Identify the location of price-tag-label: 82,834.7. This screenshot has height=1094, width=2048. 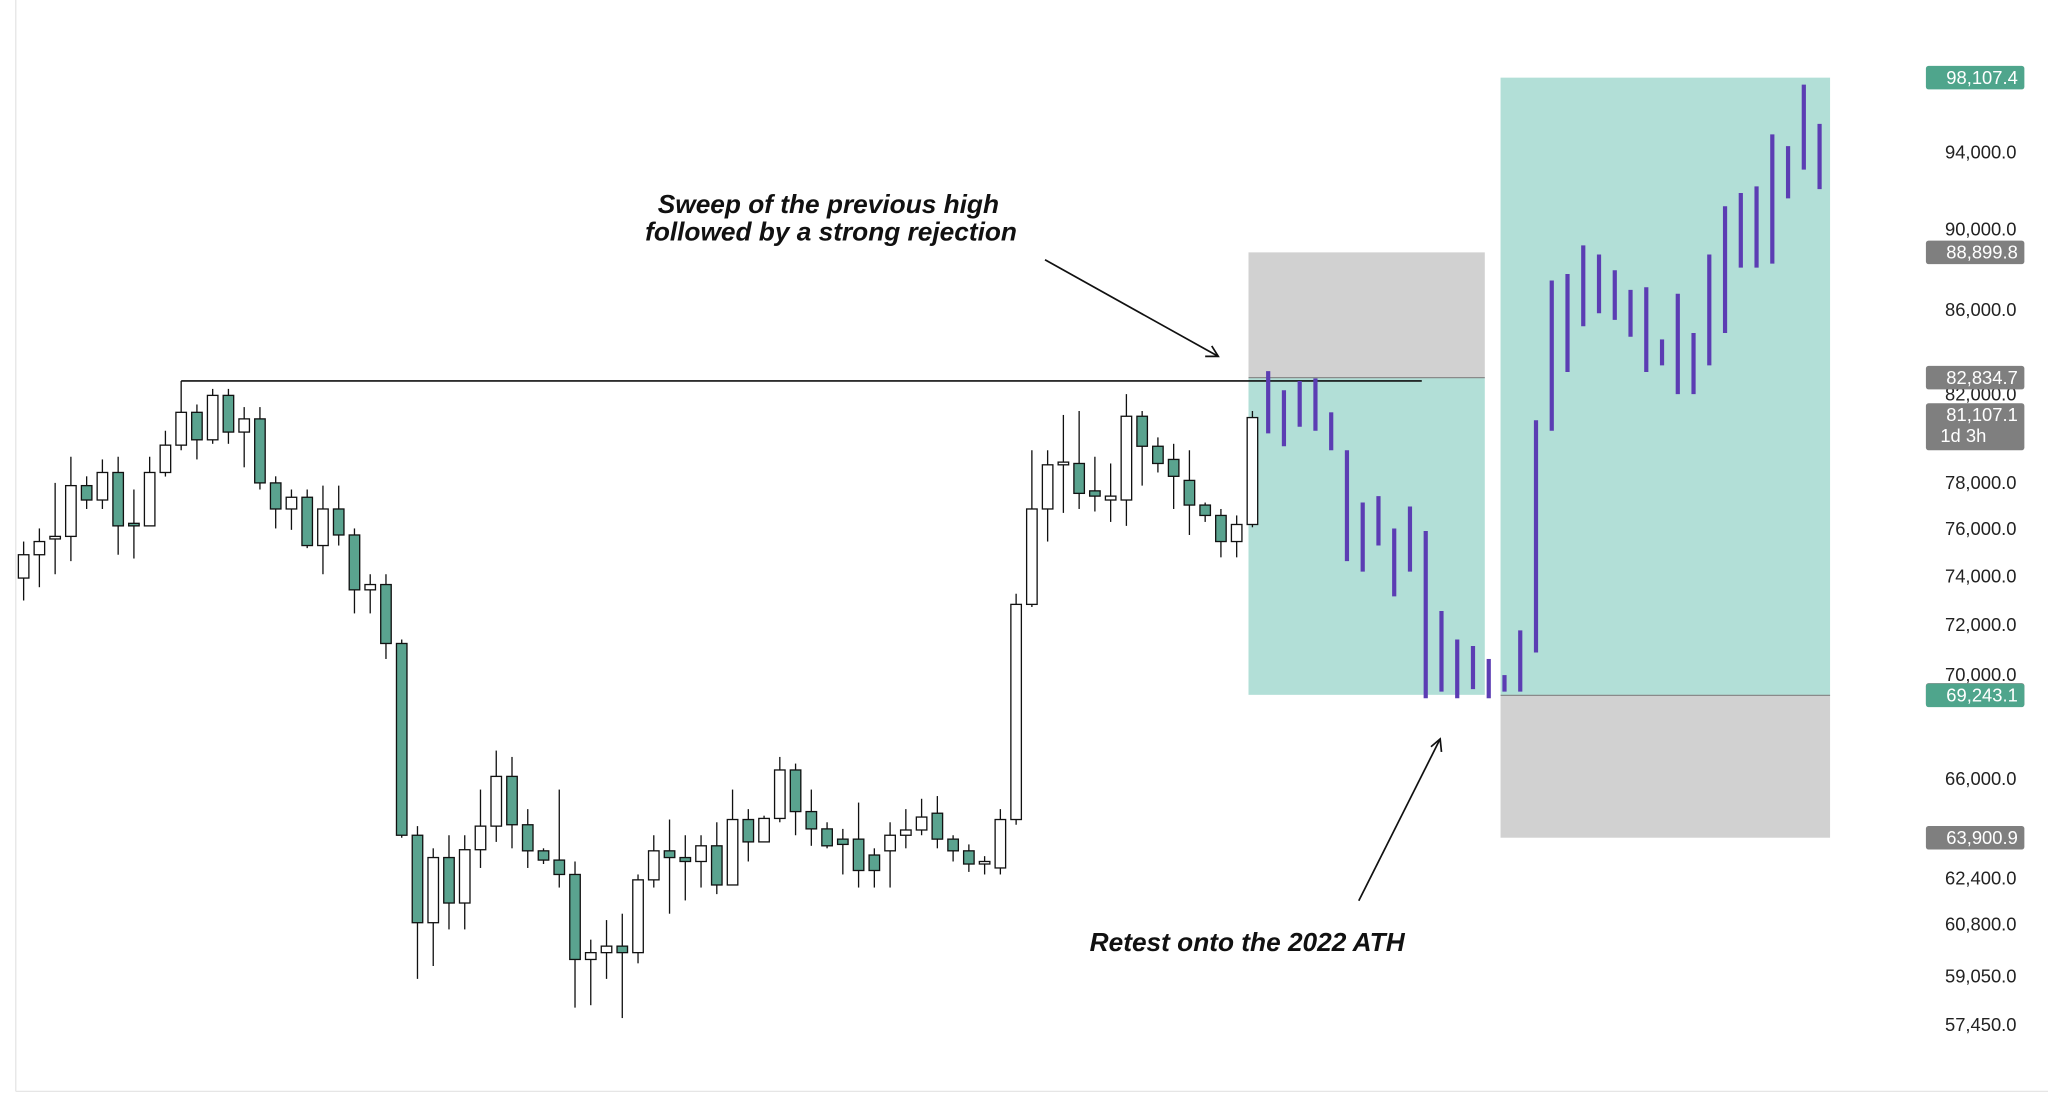
(1981, 377).